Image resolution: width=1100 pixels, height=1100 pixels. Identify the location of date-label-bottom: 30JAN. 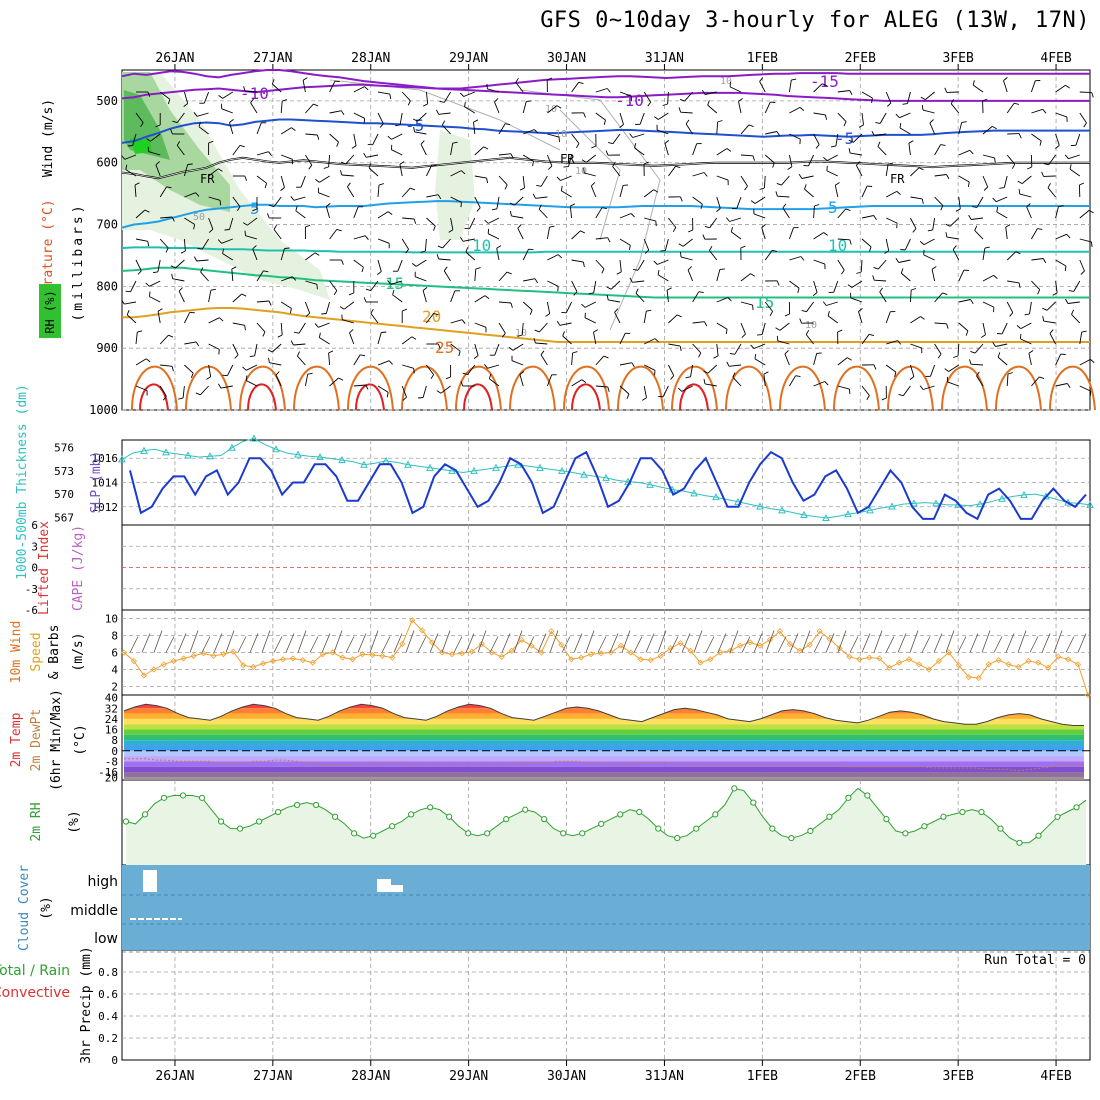
(566, 1076).